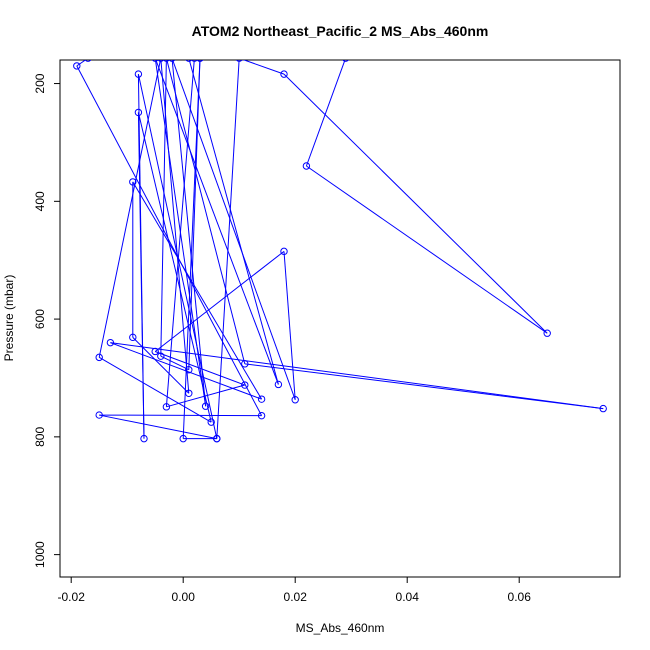 The width and height of the screenshot is (650, 650). What do you see at coordinates (40, 201) in the screenshot?
I see `y-tick-label: 400` at bounding box center [40, 201].